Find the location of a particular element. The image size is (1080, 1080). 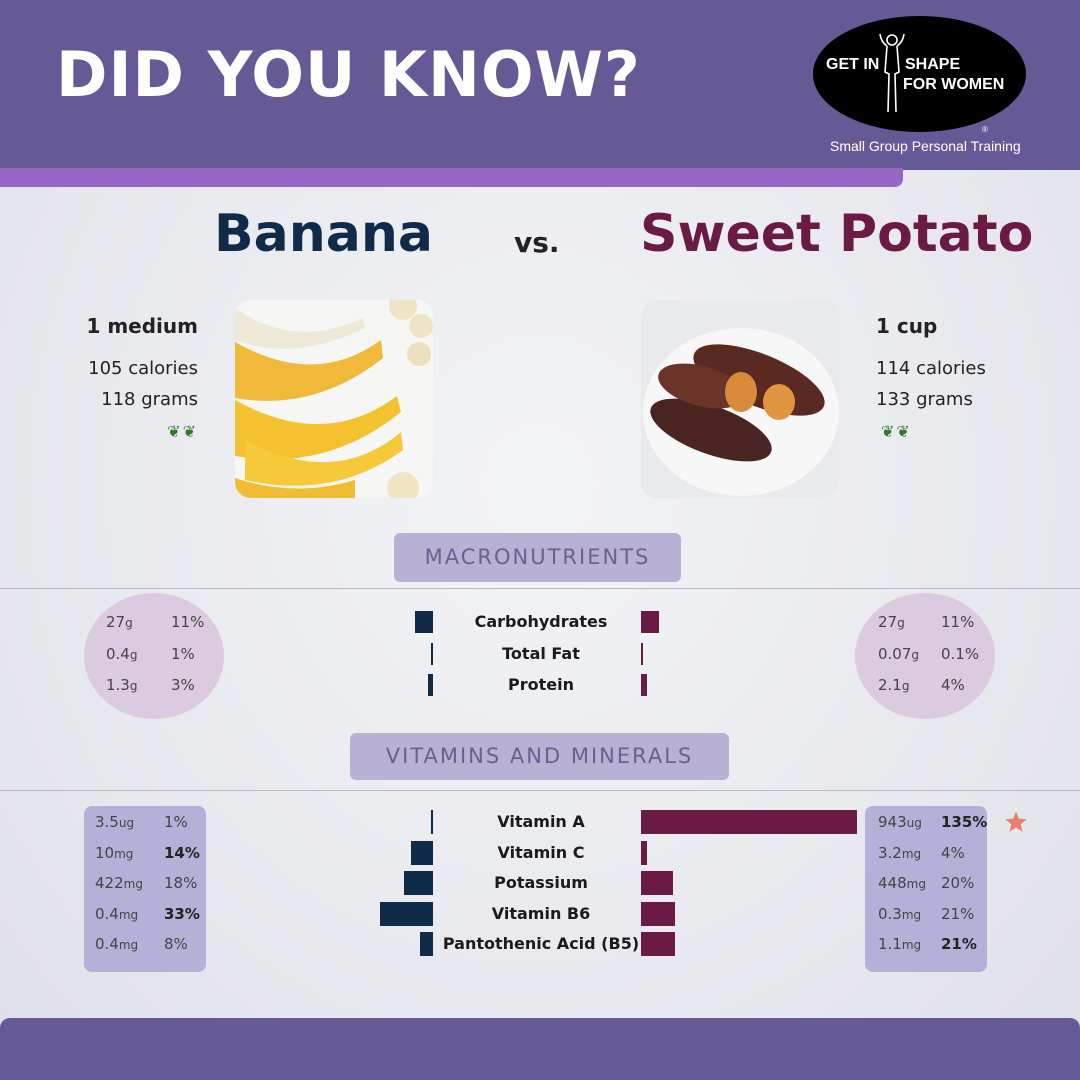

nutrient-label: Vitamin B6 is located at coordinates (541, 913).